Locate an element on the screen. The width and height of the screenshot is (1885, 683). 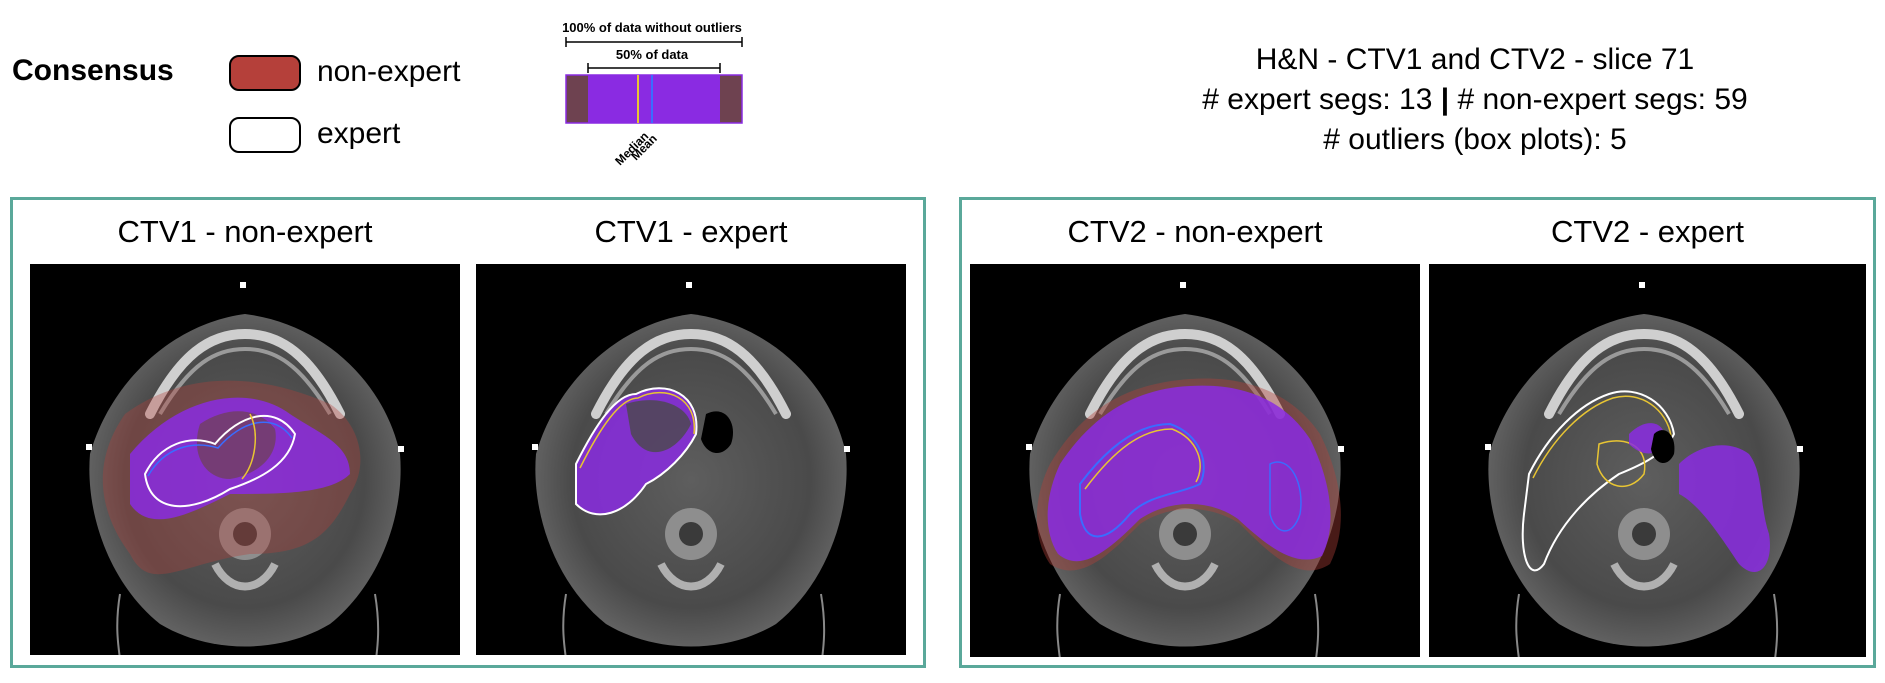
expert-legend-label: expert is located at coordinates (359, 133).